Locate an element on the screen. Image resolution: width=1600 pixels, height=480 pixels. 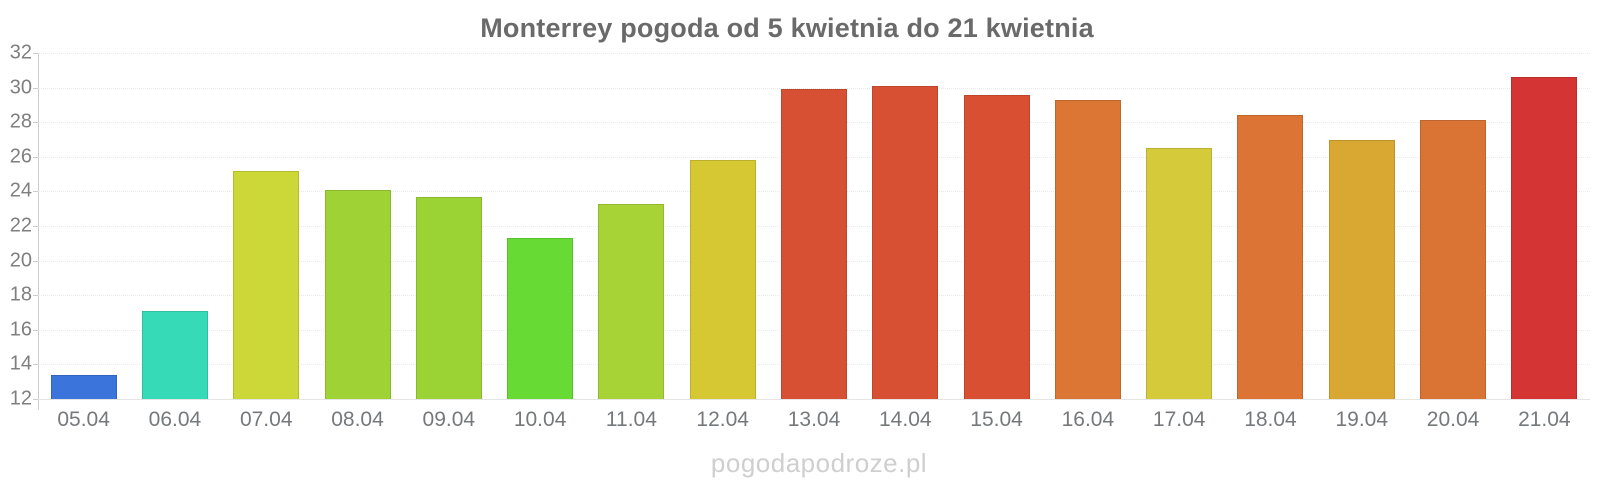
bar-slot-18.04 is located at coordinates (1270, 226).